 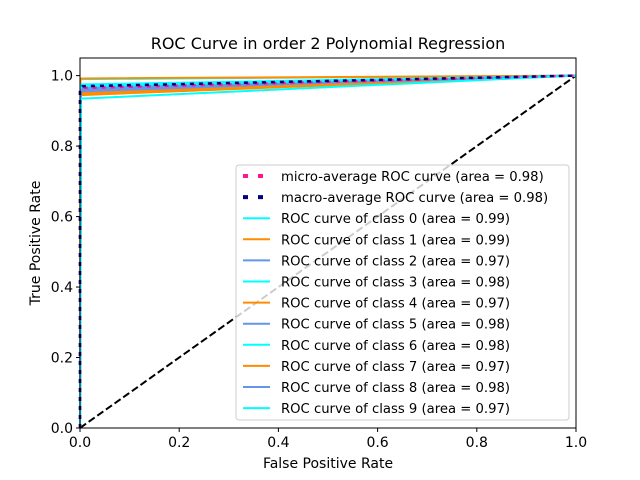 What do you see at coordinates (395, 283) in the screenshot?
I see `legend-label-5: ROC curve of class 3 (area = 0.98)` at bounding box center [395, 283].